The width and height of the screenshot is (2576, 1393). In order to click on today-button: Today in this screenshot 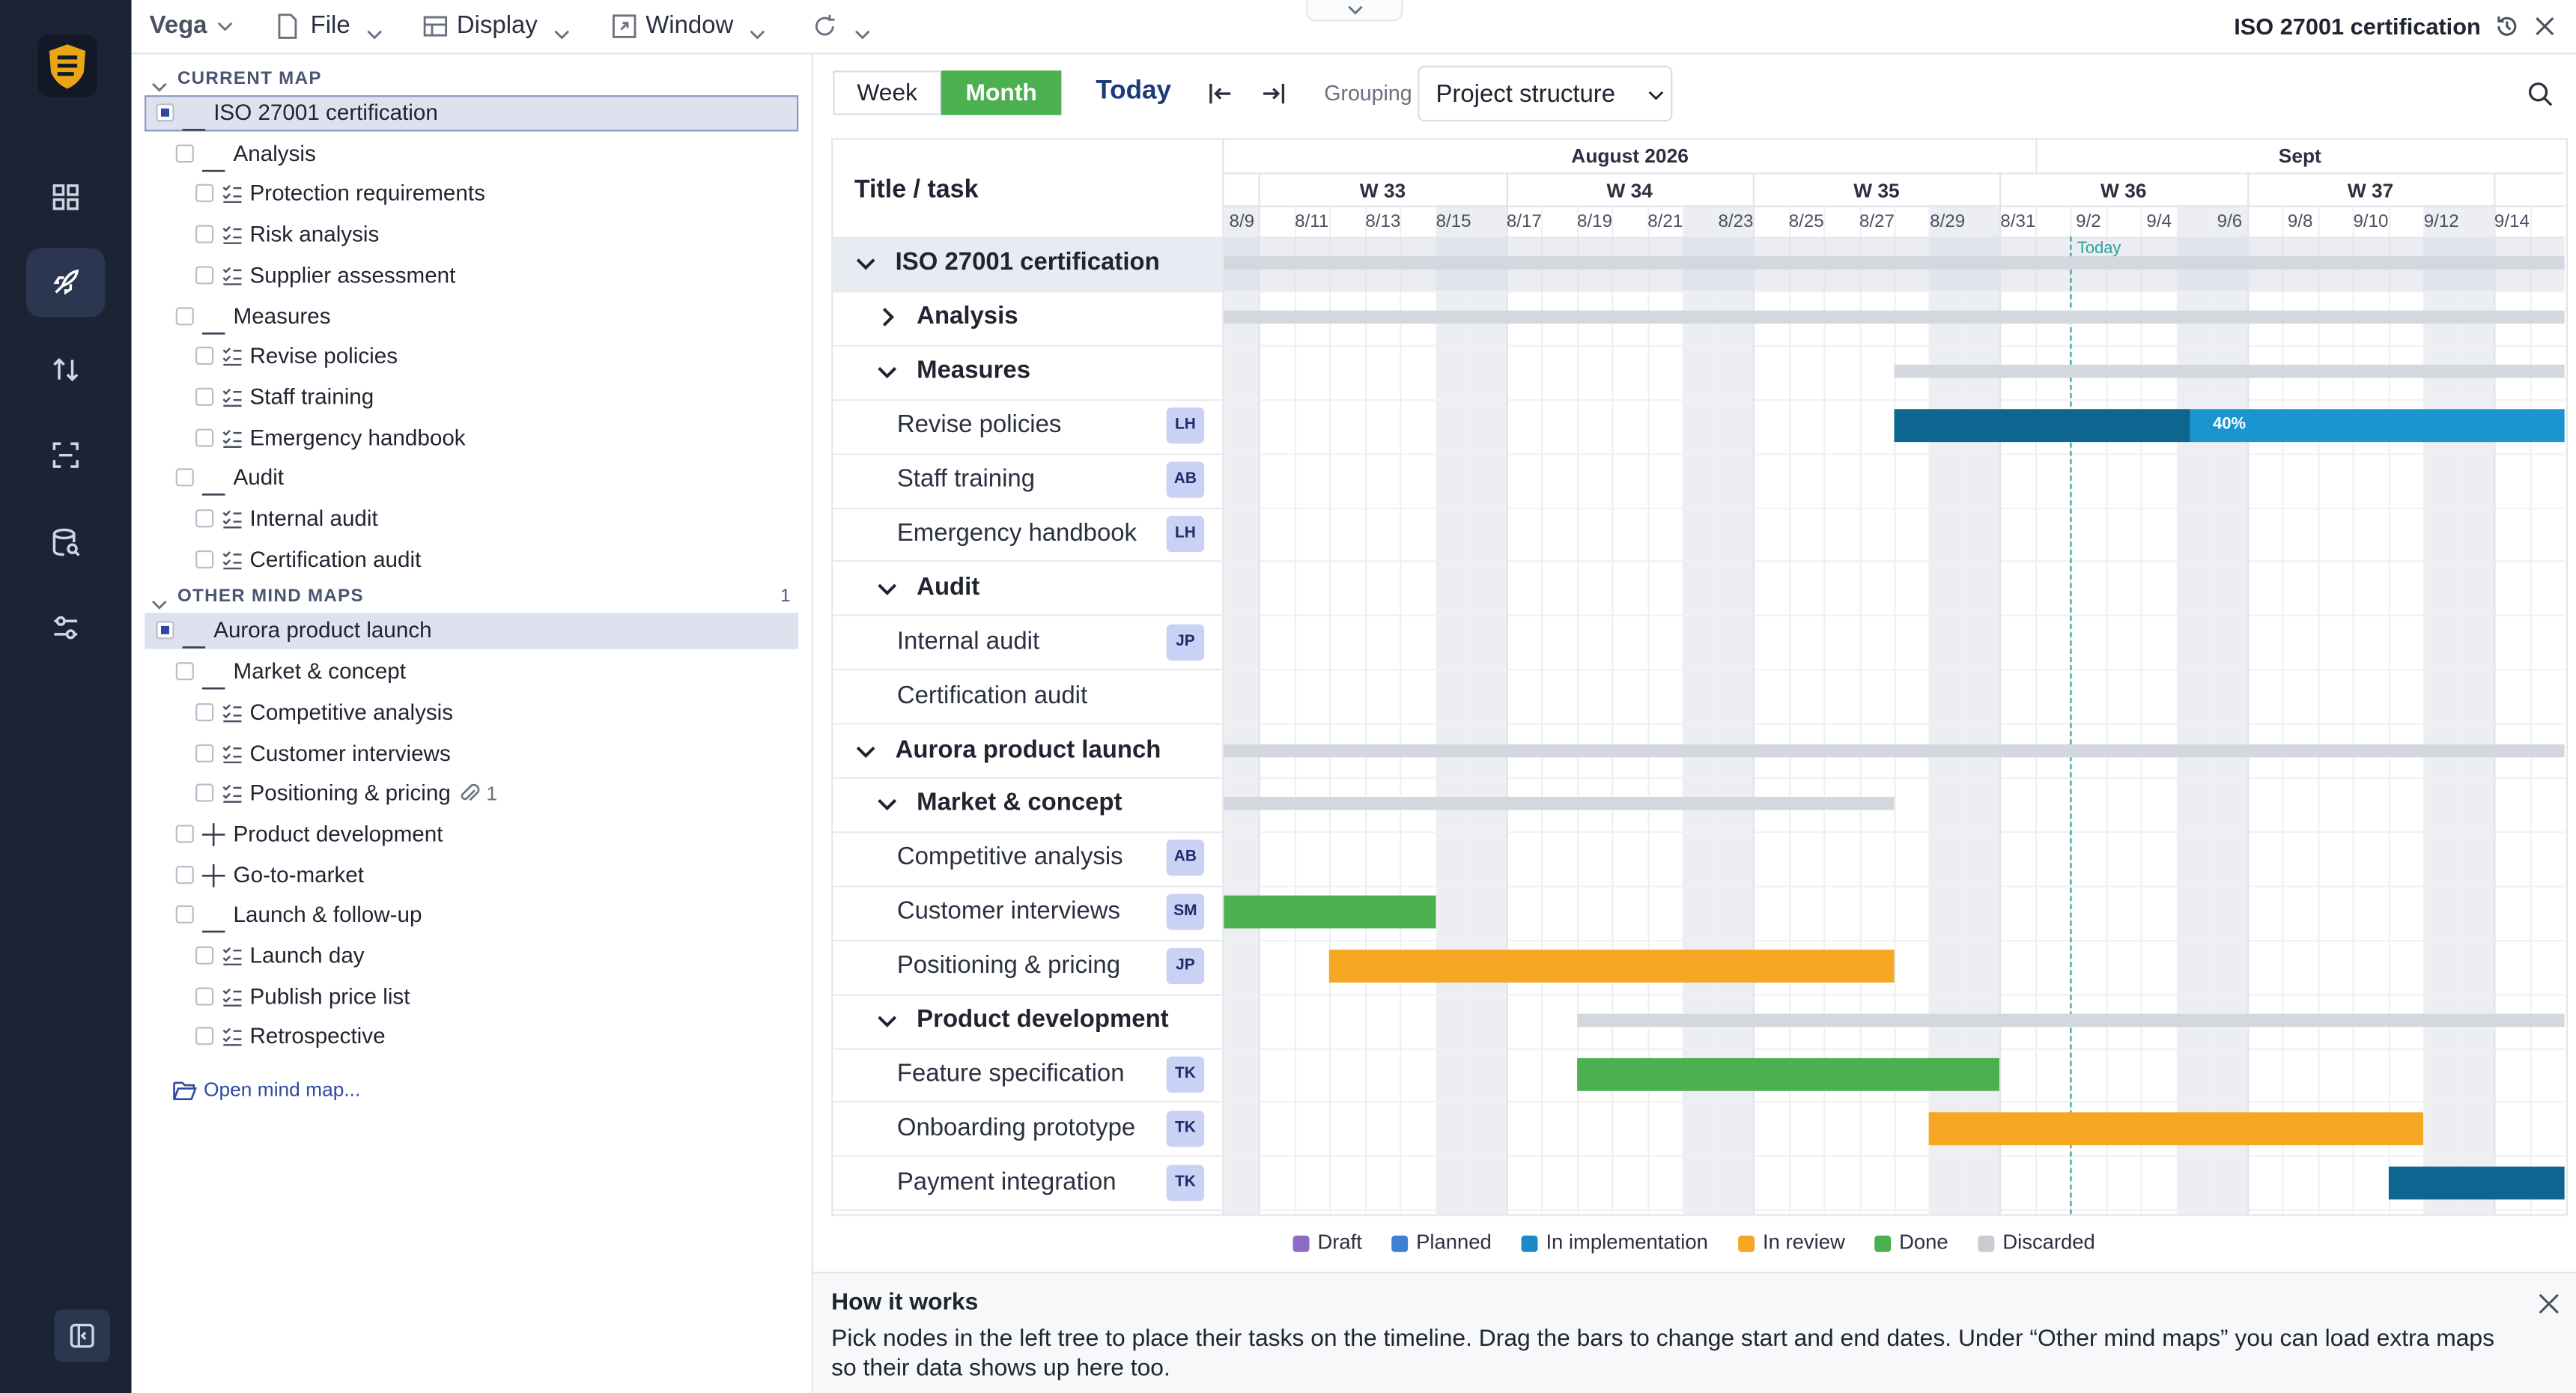, I will do `click(1134, 91)`.